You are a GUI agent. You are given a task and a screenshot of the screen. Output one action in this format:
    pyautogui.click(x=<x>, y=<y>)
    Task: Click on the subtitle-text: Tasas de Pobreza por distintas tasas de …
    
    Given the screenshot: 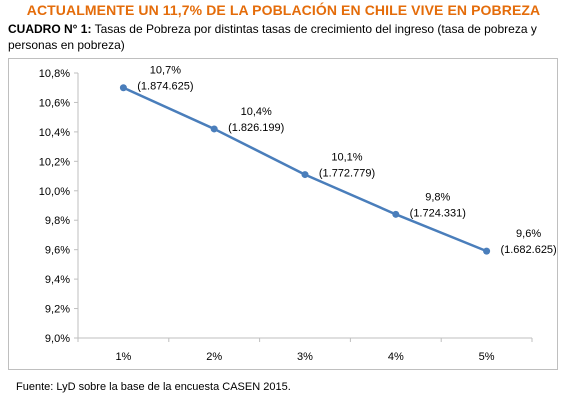 What is the action you would take?
    pyautogui.click(x=272, y=37)
    